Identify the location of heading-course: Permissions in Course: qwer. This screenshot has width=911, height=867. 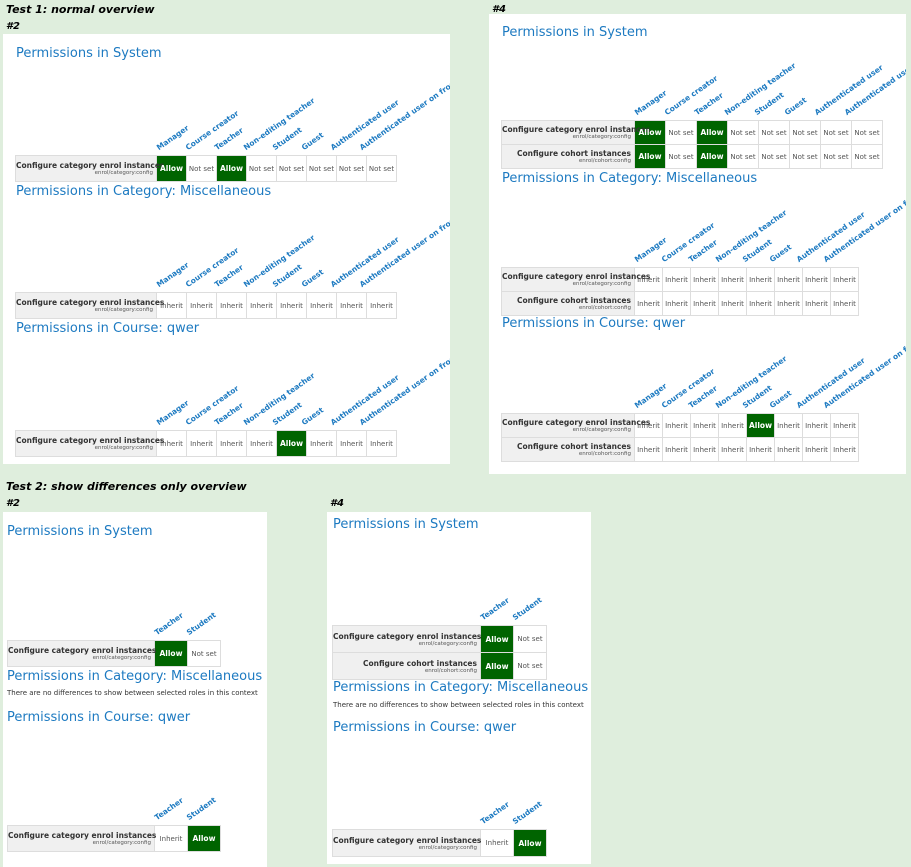
(108, 328).